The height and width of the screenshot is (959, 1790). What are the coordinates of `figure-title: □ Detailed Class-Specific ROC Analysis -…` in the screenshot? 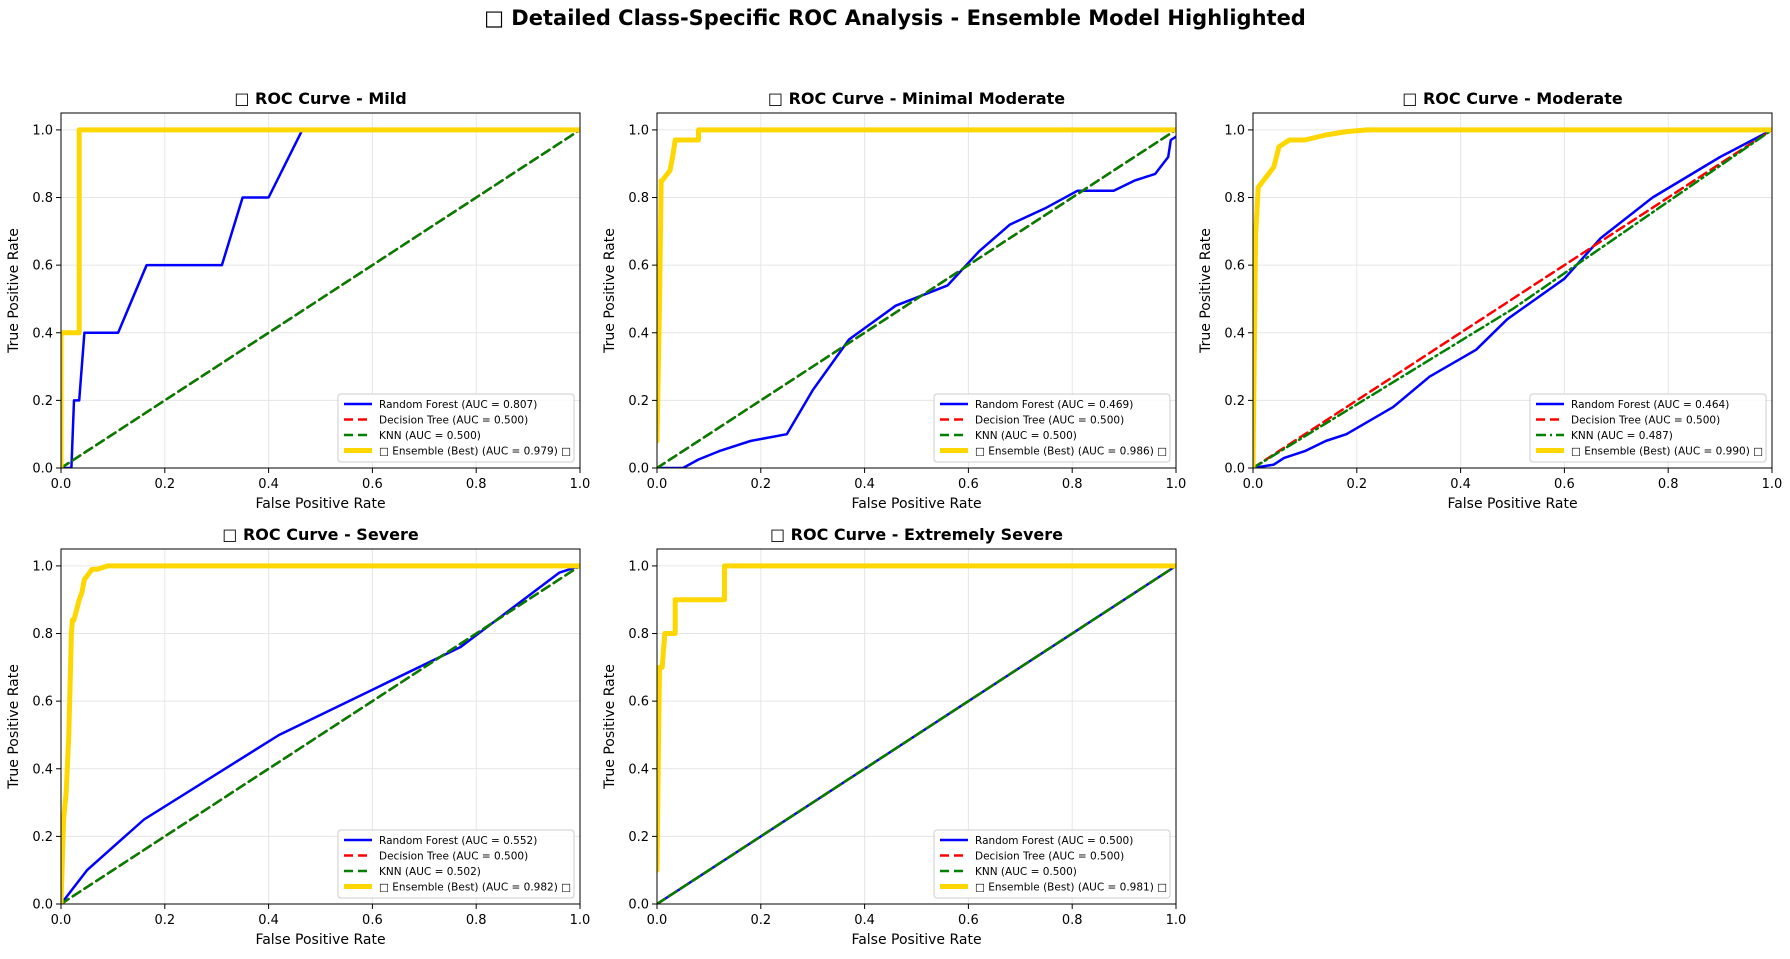 It's located at (895, 18).